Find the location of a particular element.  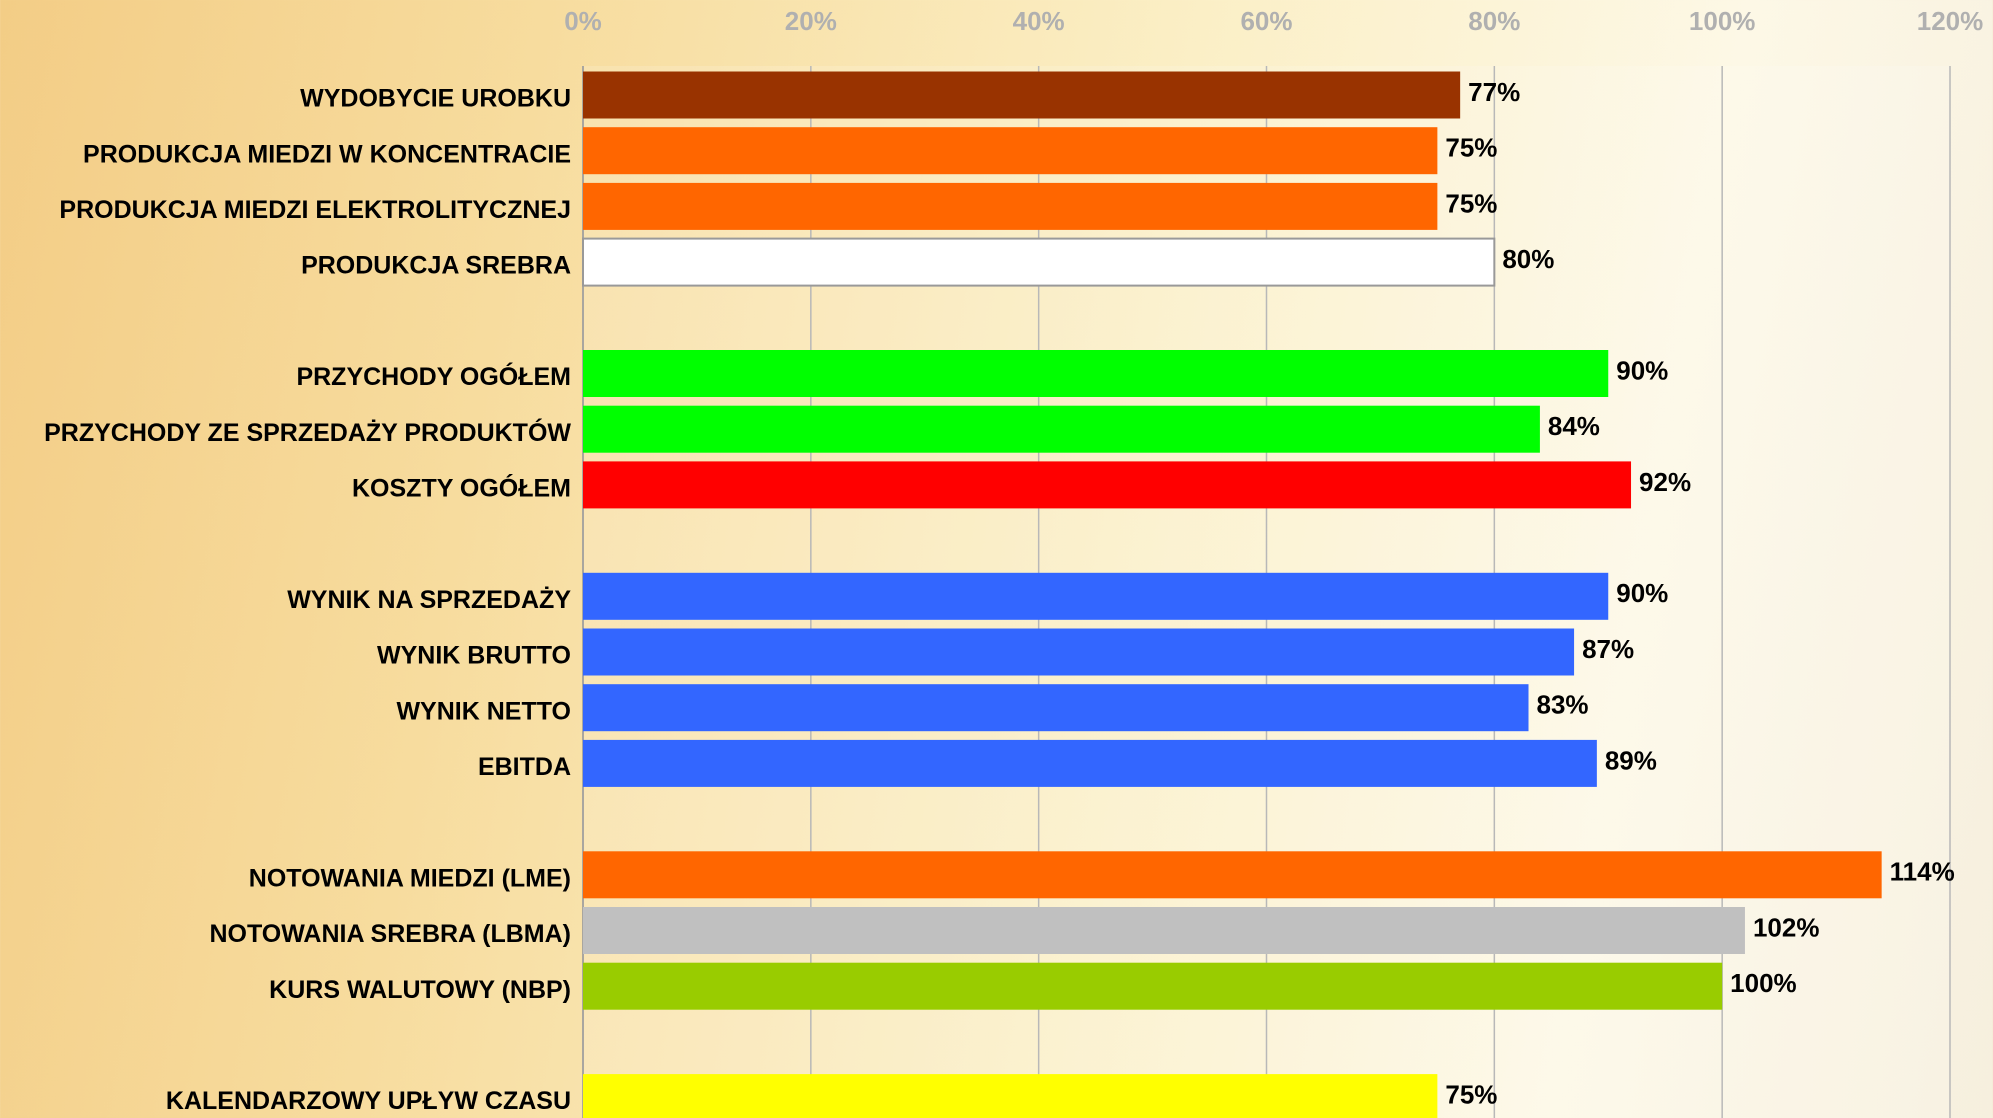

y-tick-label: WYNIK NETTO is located at coordinates (483, 711).